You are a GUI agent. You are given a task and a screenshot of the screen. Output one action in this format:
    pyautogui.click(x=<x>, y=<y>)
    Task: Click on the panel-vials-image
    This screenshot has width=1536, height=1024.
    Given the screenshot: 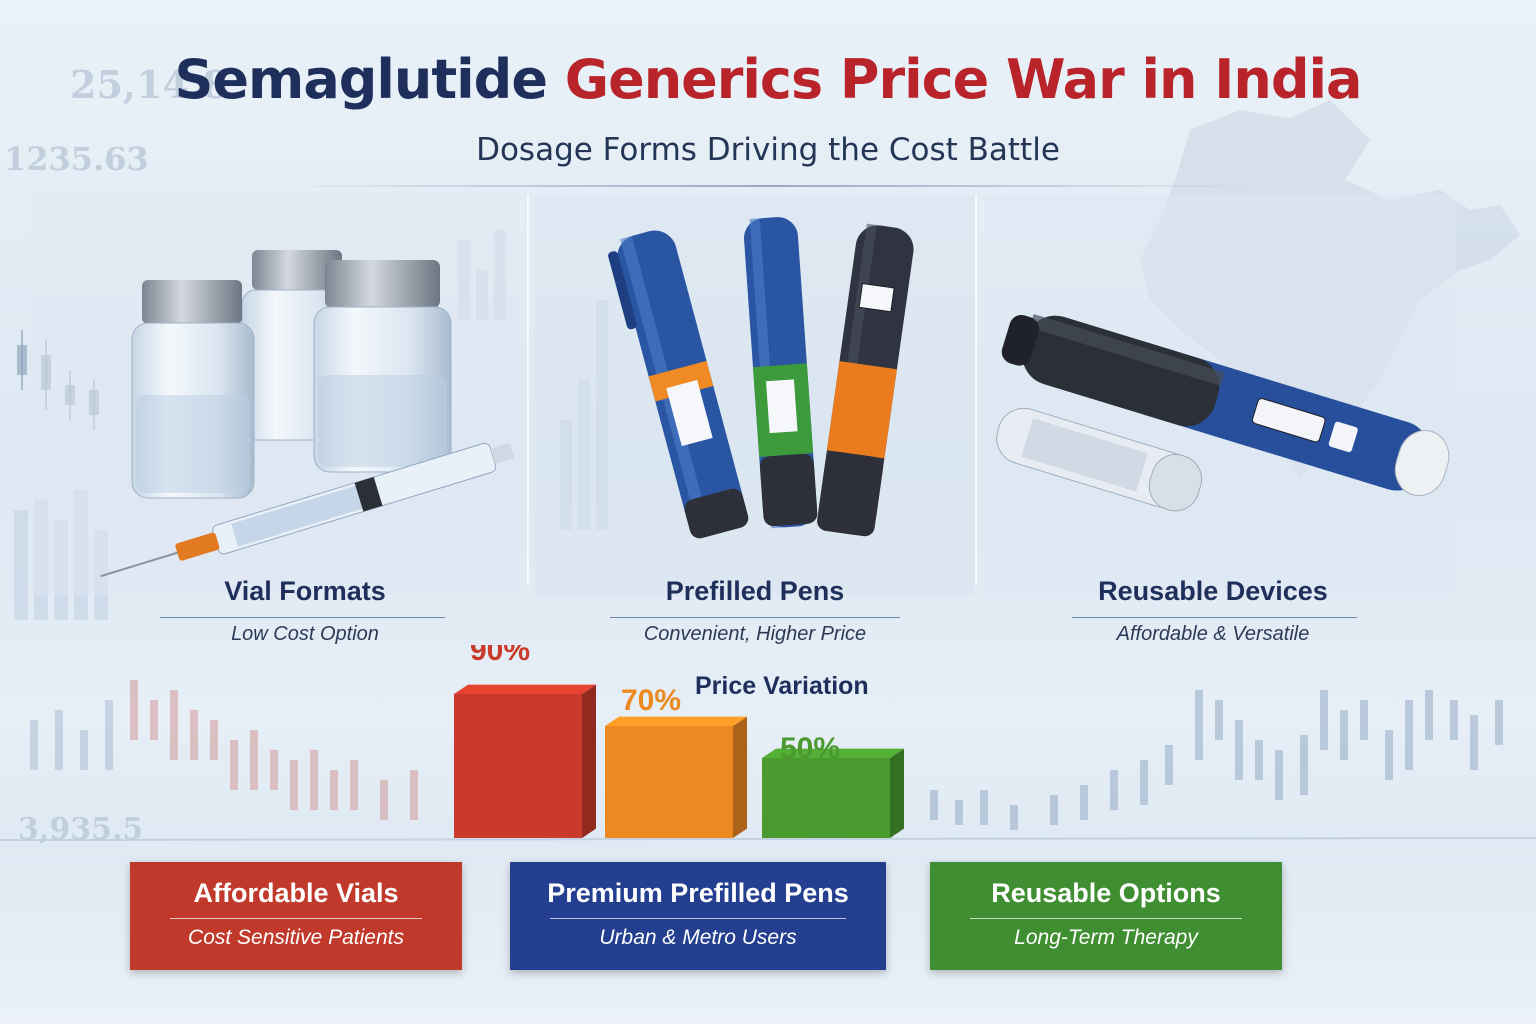 What is the action you would take?
    pyautogui.click(x=275, y=395)
    